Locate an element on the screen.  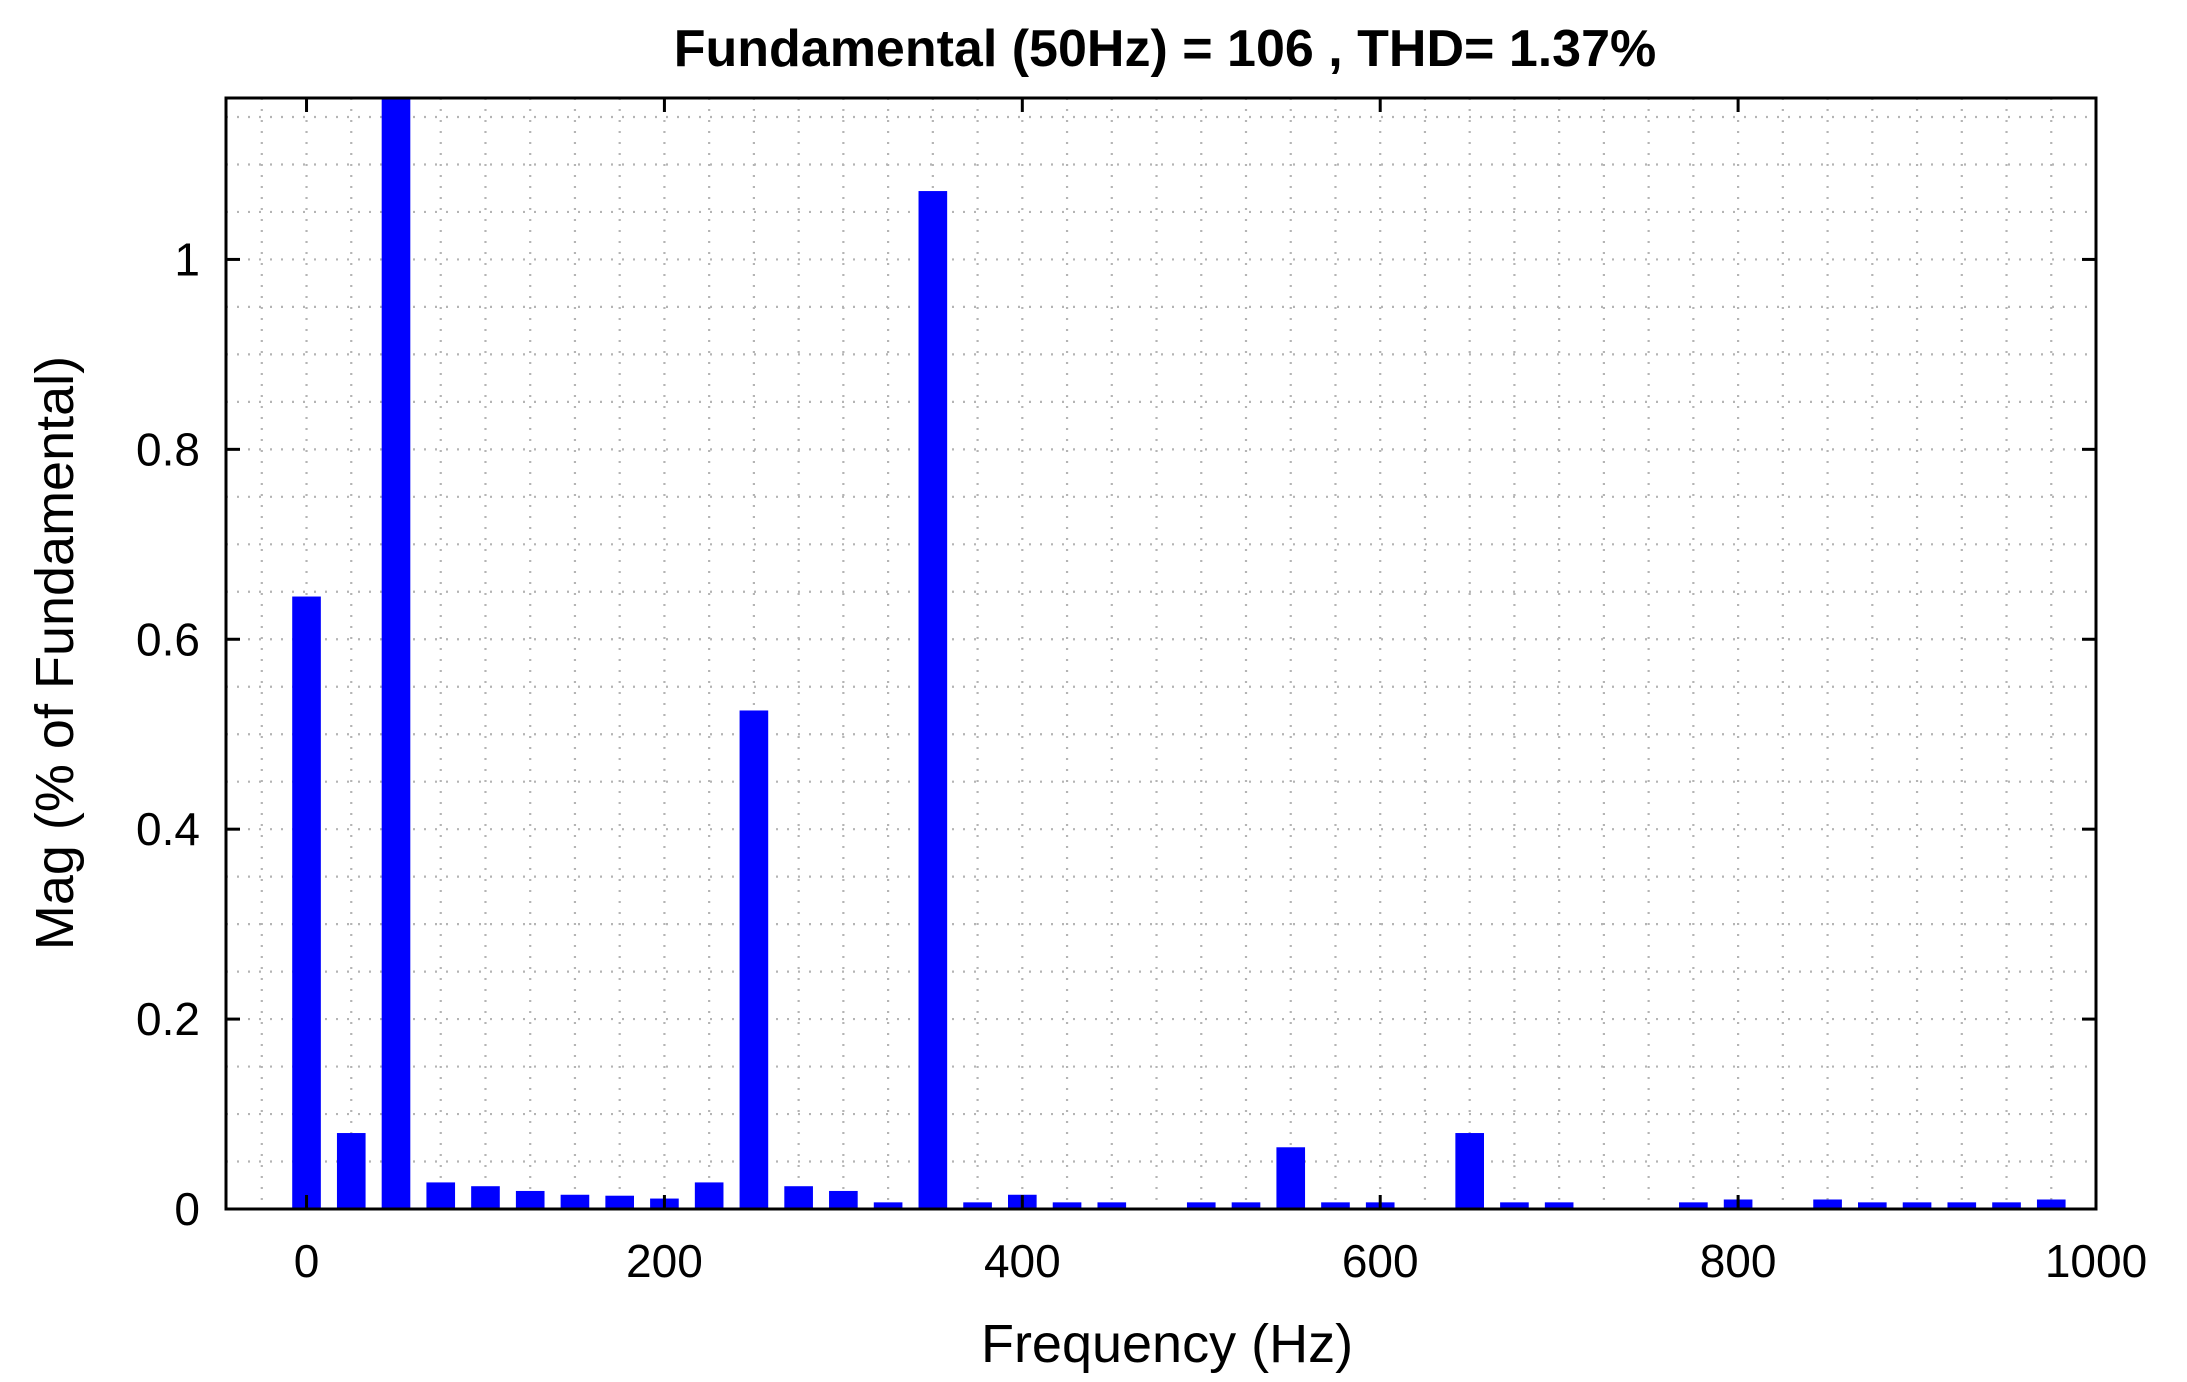
bar-950hz is located at coordinates (2006, 1205).